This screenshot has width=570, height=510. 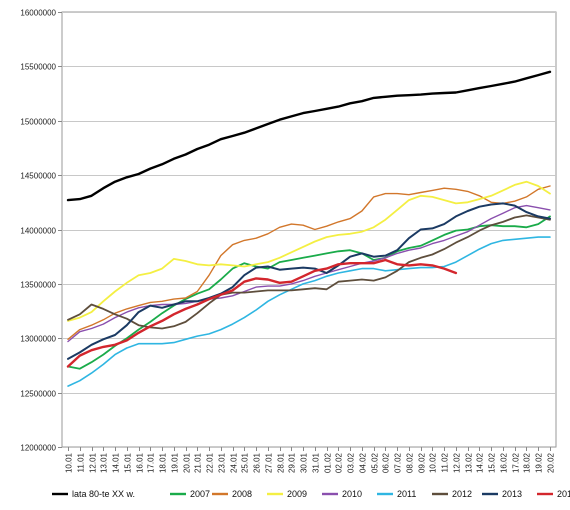 I want to click on x-tick-label: 27.01, so click(x=269, y=462).